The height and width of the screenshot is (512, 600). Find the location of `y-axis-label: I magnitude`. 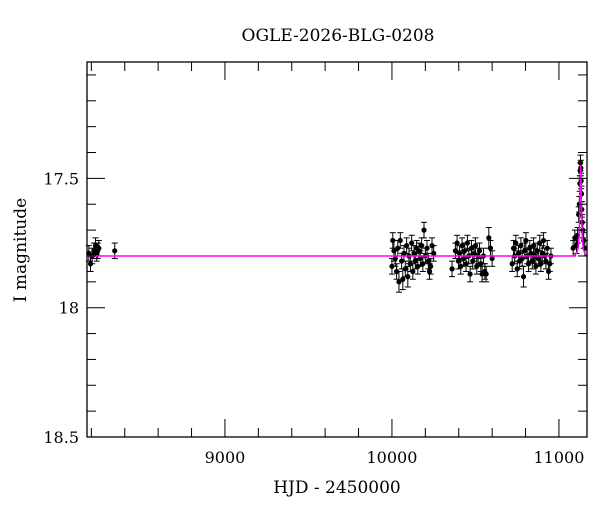

y-axis-label: I magnitude is located at coordinates (21, 250).